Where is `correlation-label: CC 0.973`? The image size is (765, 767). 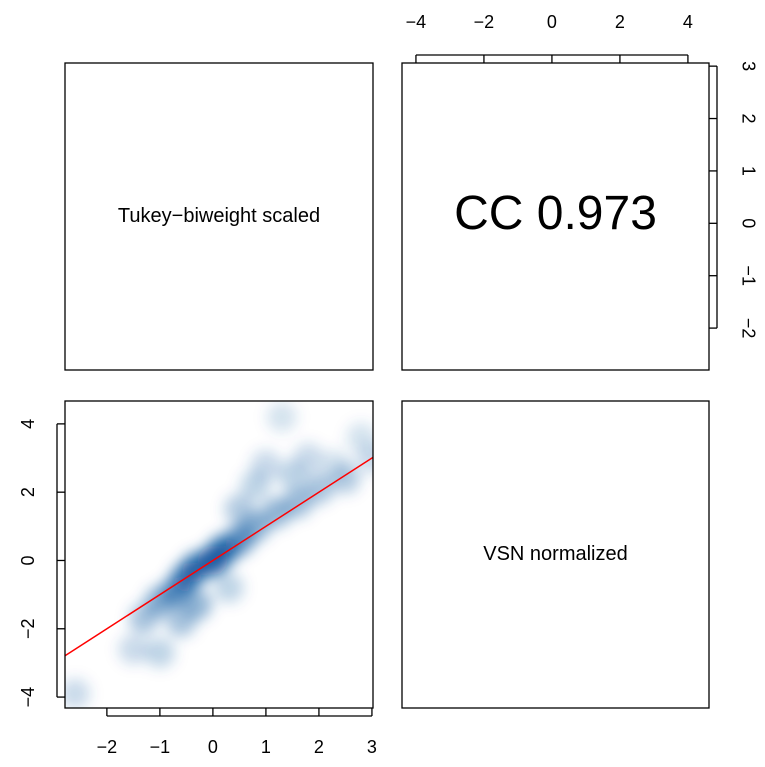
correlation-label: CC 0.973 is located at coordinates (555, 213).